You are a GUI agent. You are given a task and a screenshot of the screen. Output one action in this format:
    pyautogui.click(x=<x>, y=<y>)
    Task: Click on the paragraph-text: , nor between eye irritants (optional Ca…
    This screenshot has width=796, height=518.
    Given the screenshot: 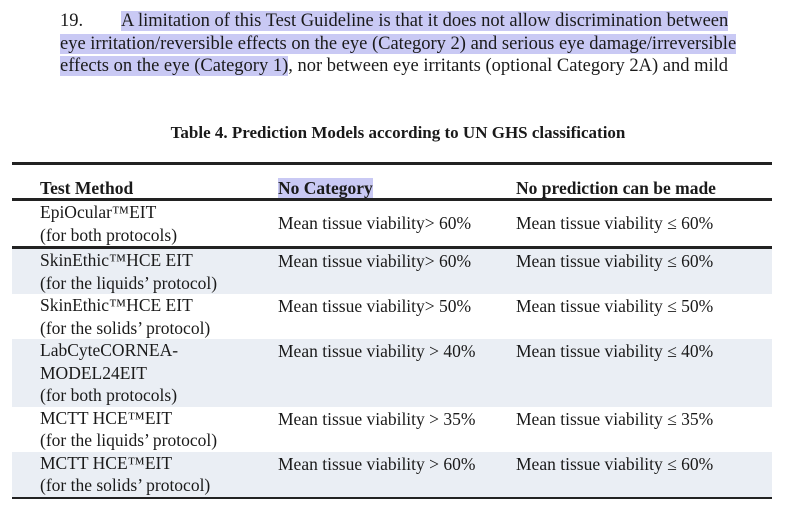 What is the action you would take?
    pyautogui.click(x=508, y=66)
    